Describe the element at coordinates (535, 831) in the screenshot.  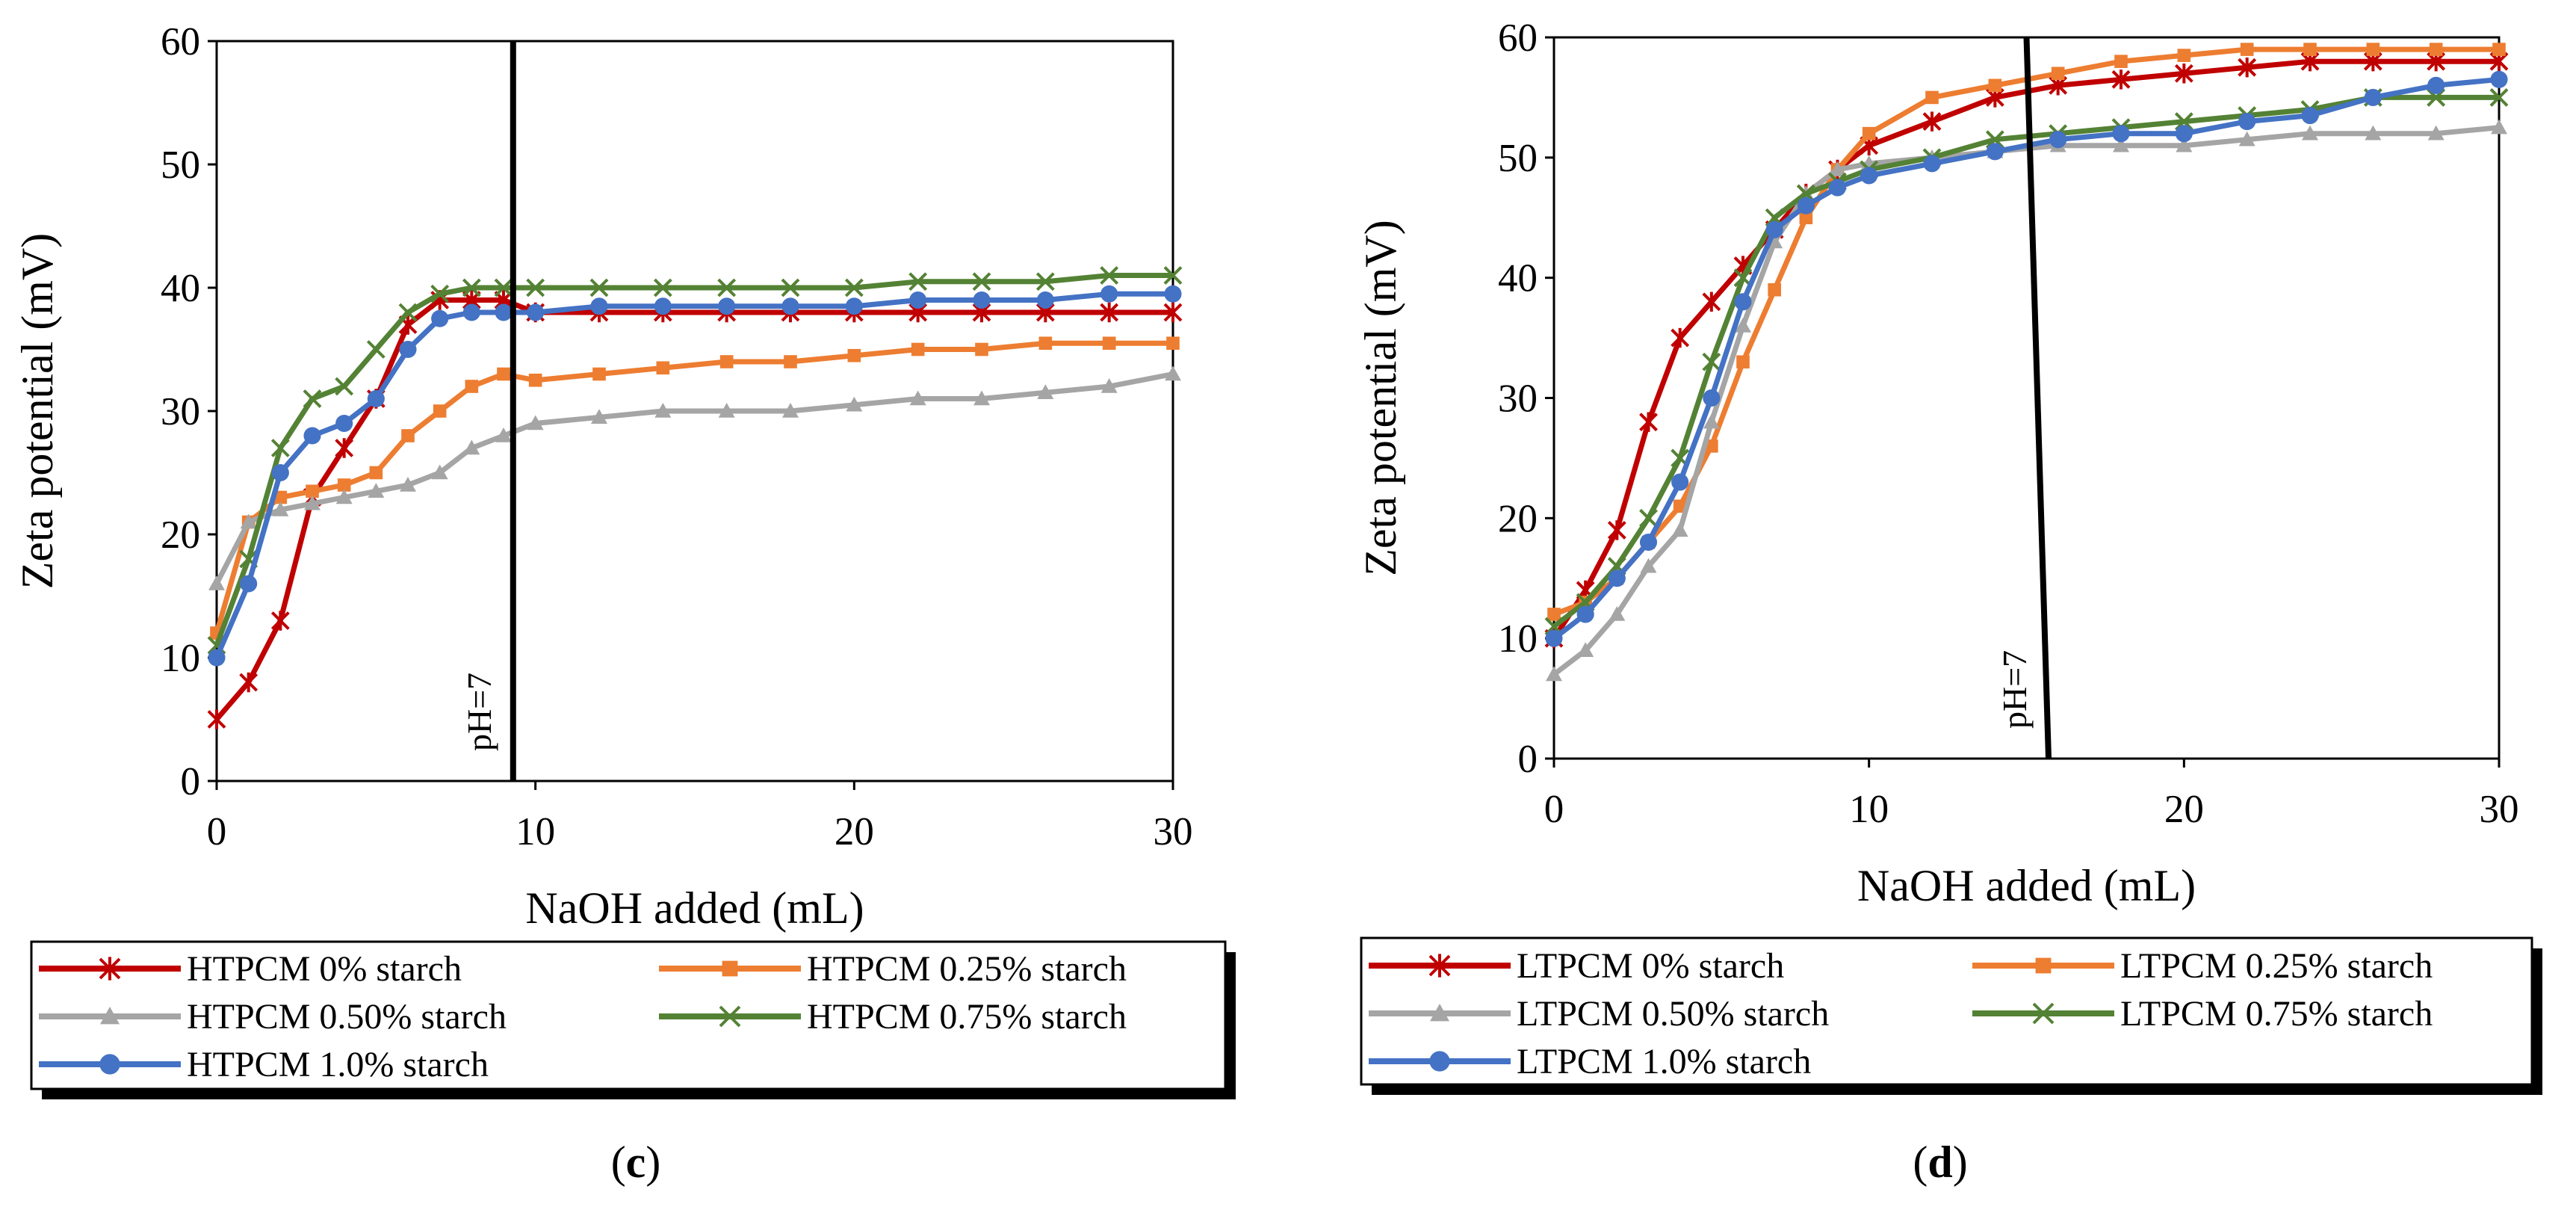
I see `x-tick-label: 10` at that location.